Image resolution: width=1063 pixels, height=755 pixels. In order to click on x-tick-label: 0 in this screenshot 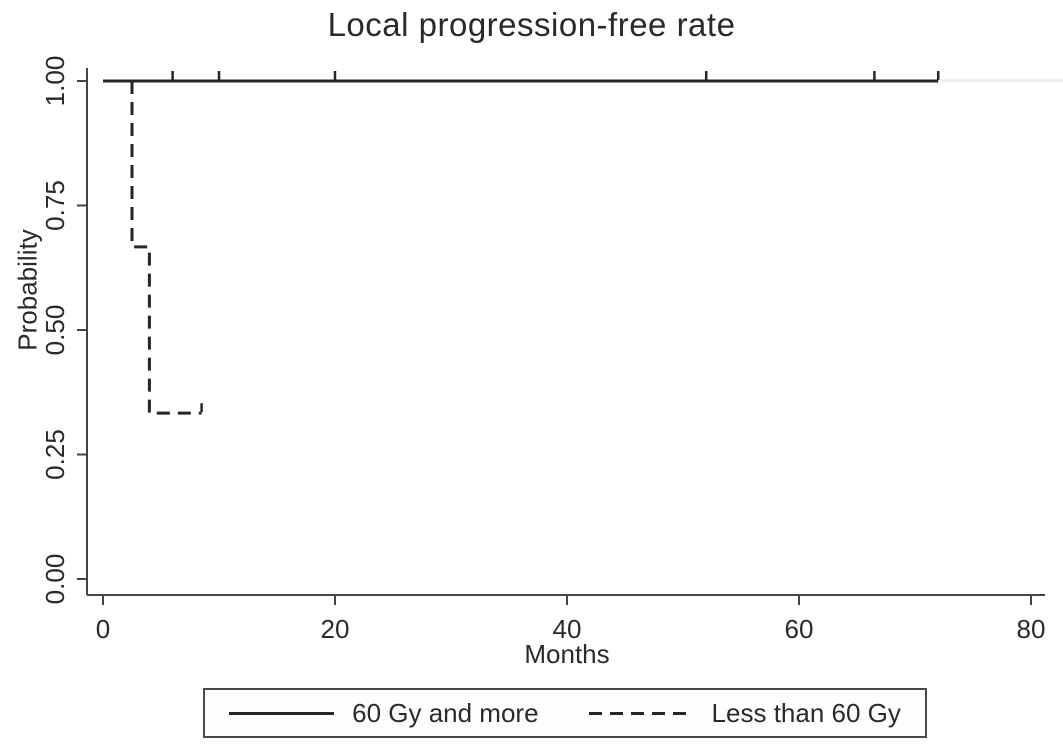, I will do `click(103, 629)`.